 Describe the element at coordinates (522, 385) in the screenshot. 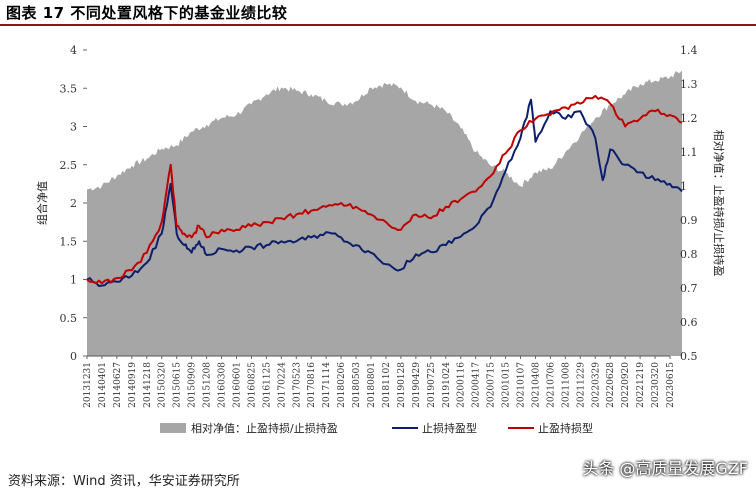

I see `x-tick-label: 20210107` at that location.